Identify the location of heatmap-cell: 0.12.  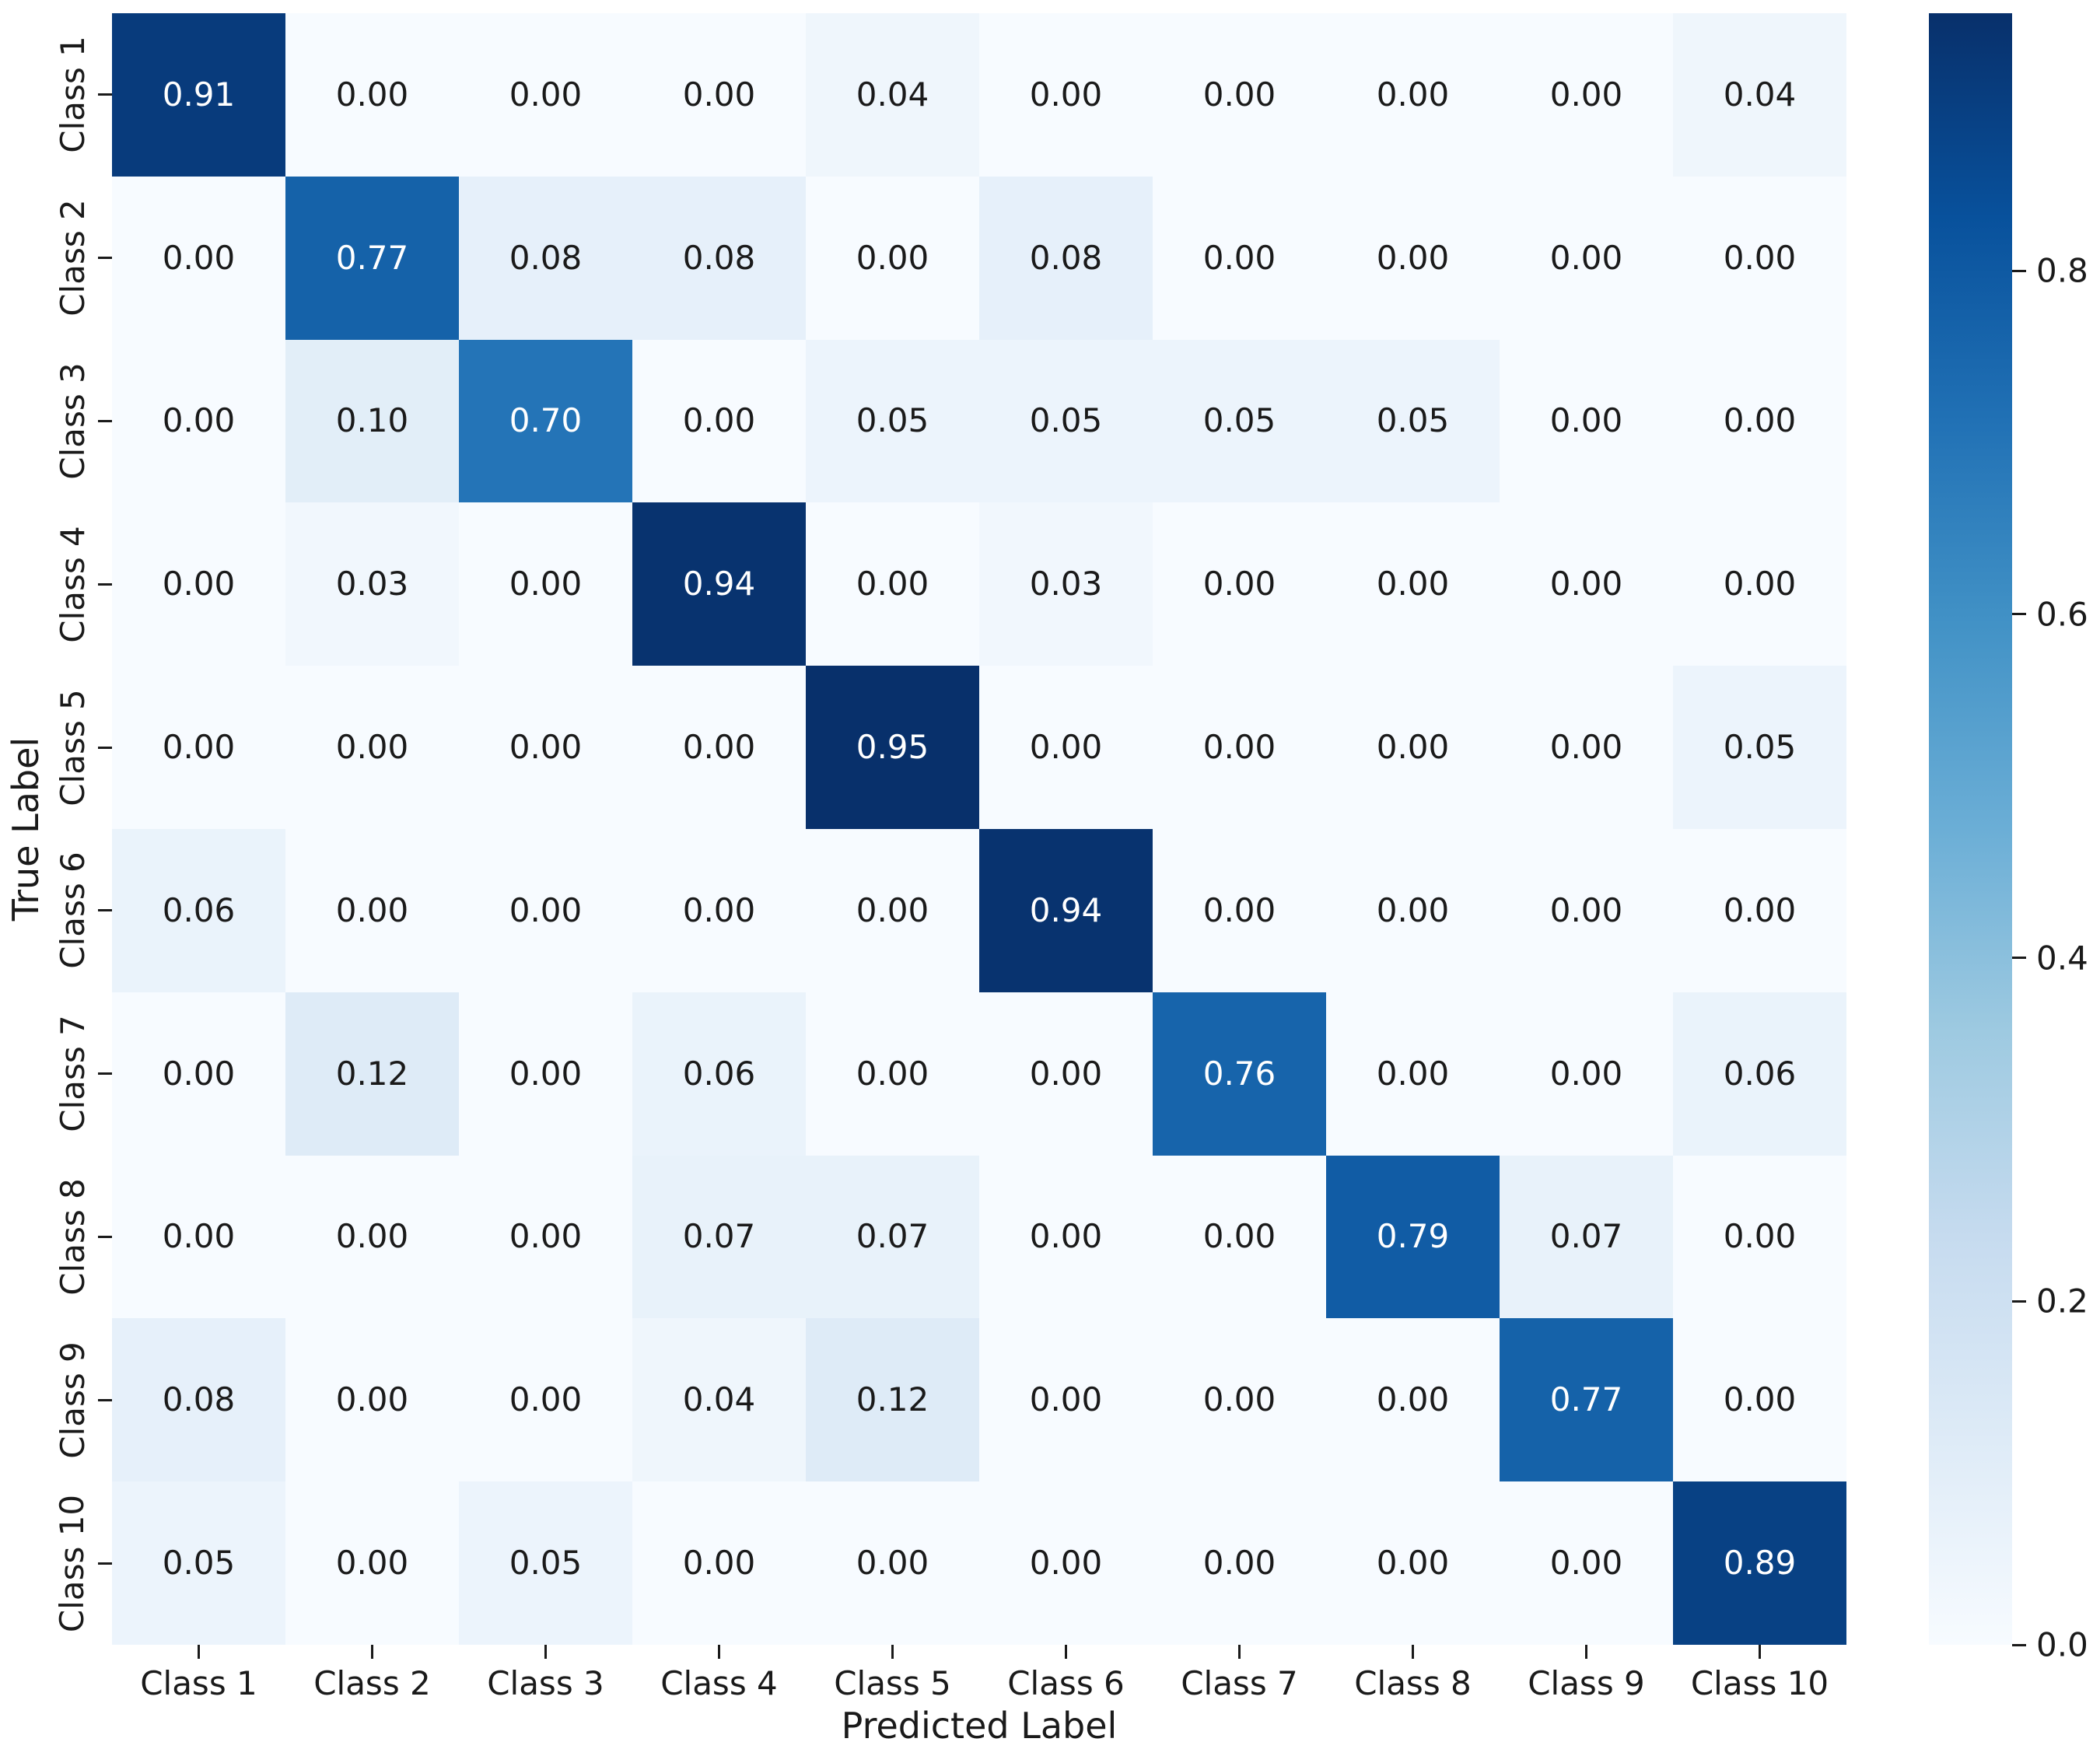
(892, 1400).